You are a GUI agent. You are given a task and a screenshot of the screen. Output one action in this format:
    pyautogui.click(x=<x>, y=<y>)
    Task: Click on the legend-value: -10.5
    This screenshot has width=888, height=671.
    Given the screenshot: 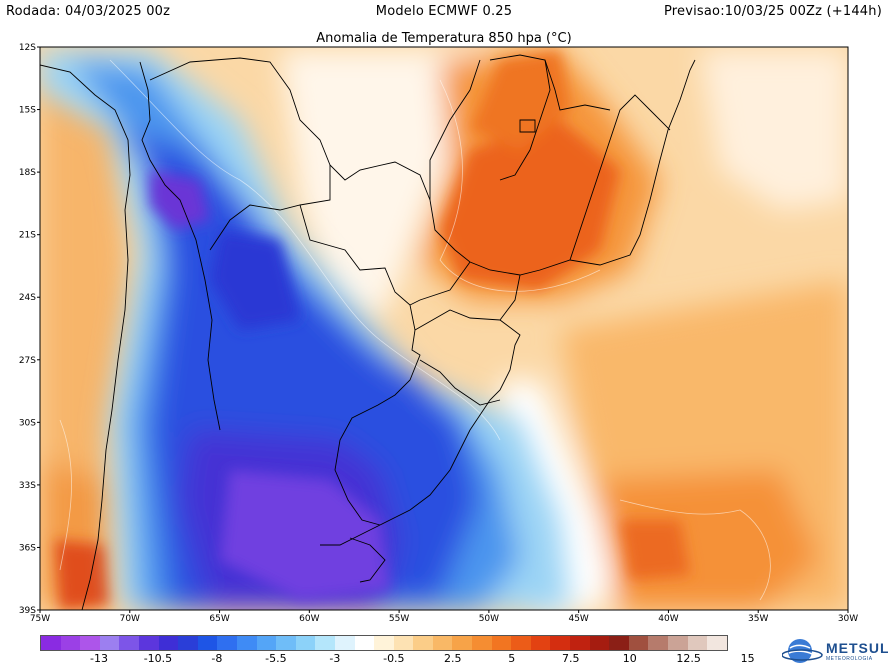 What is the action you would take?
    pyautogui.click(x=158, y=658)
    